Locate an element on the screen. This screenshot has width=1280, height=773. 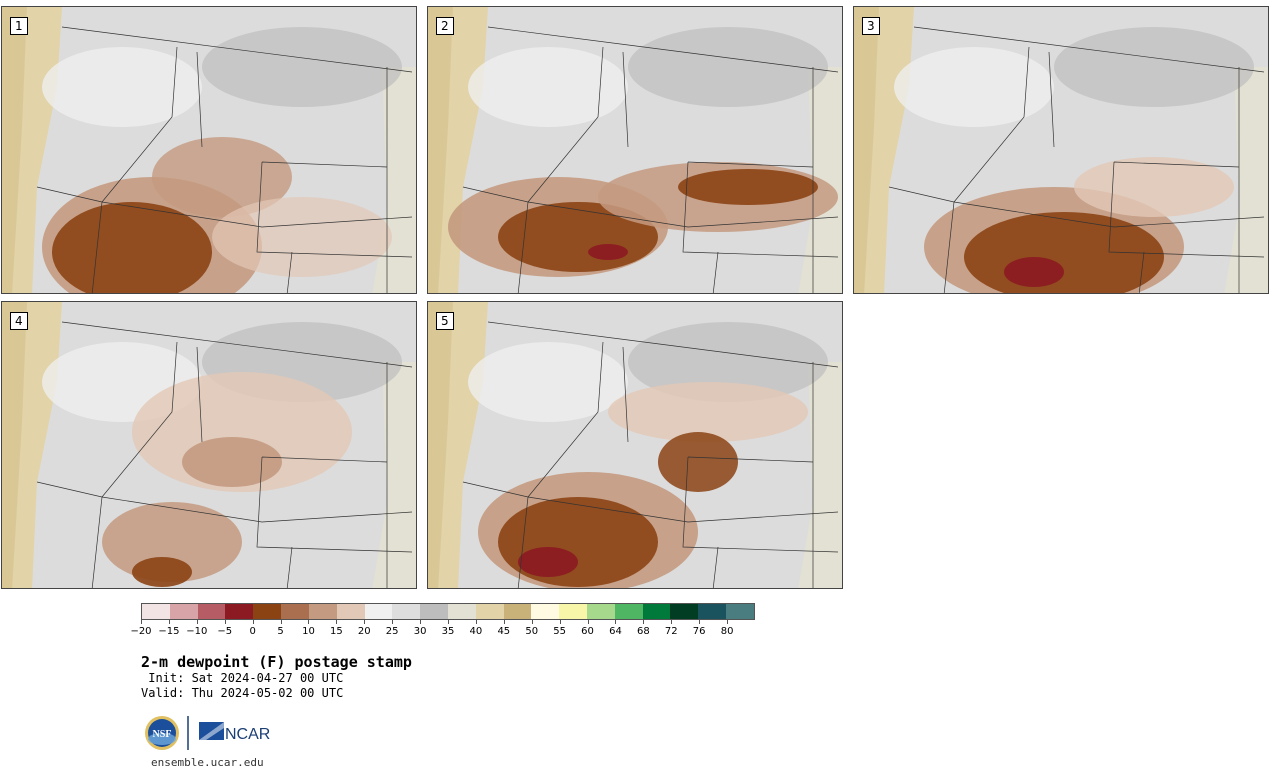
panel-number: 2 is located at coordinates (445, 26).